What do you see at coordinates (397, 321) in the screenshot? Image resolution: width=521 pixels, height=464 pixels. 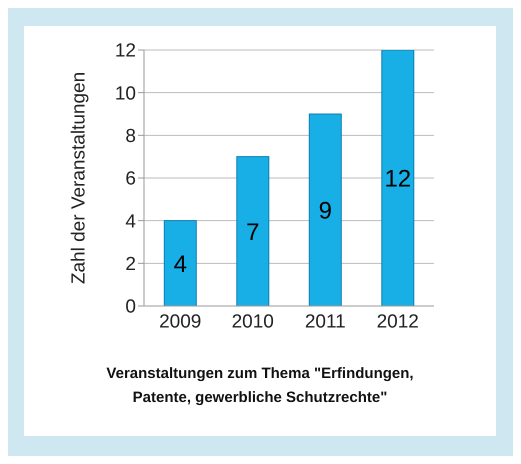 I see `x-tick-label: 2012` at bounding box center [397, 321].